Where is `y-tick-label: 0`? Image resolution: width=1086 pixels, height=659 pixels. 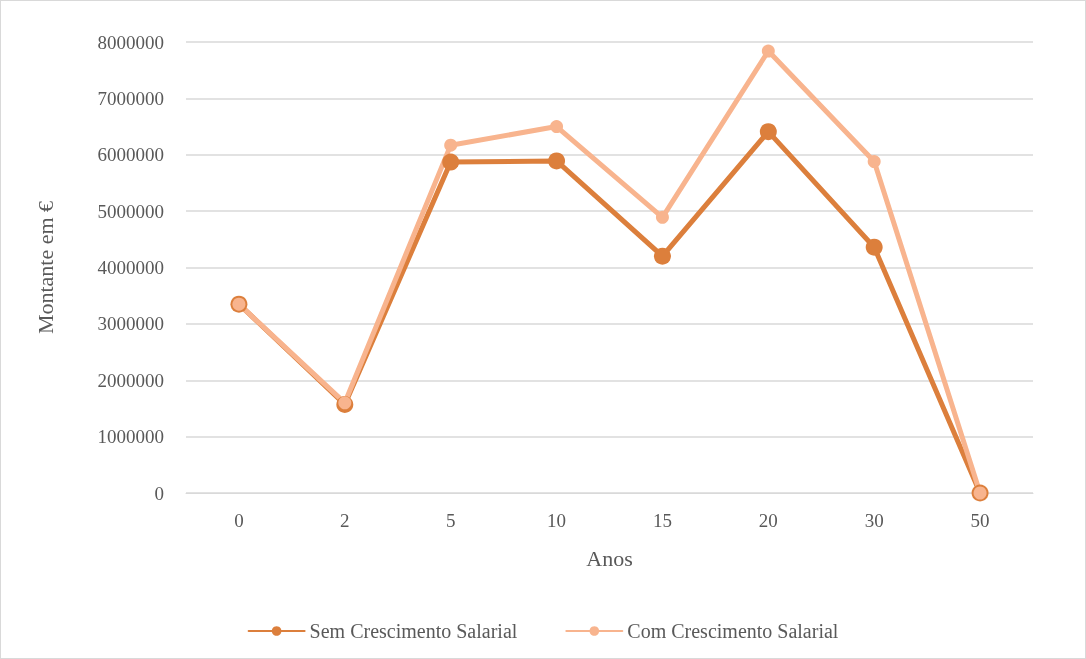 y-tick-label: 0 is located at coordinates (159, 493).